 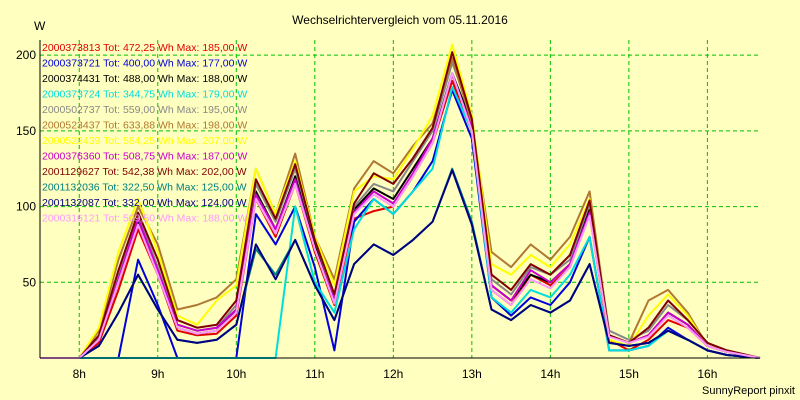 I want to click on chart-title: Wechselrichtervergleich vom 05.11.2016, so click(x=400, y=20).